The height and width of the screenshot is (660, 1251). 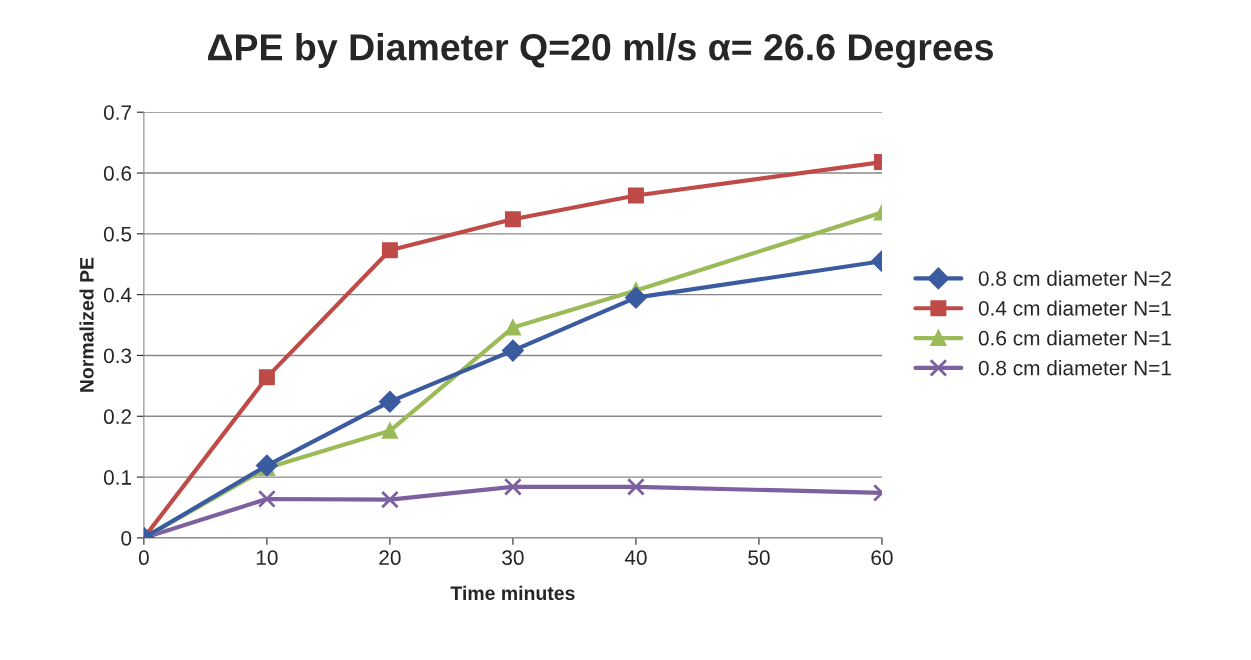 What do you see at coordinates (1074, 368) in the screenshot?
I see `legend-label: 0.8 cm diameter N=1` at bounding box center [1074, 368].